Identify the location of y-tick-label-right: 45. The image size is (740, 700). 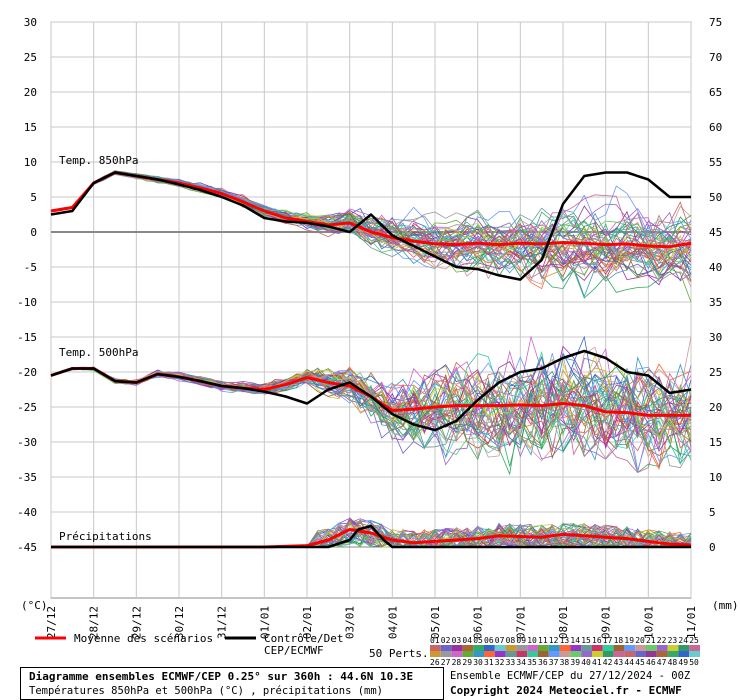
(715, 232).